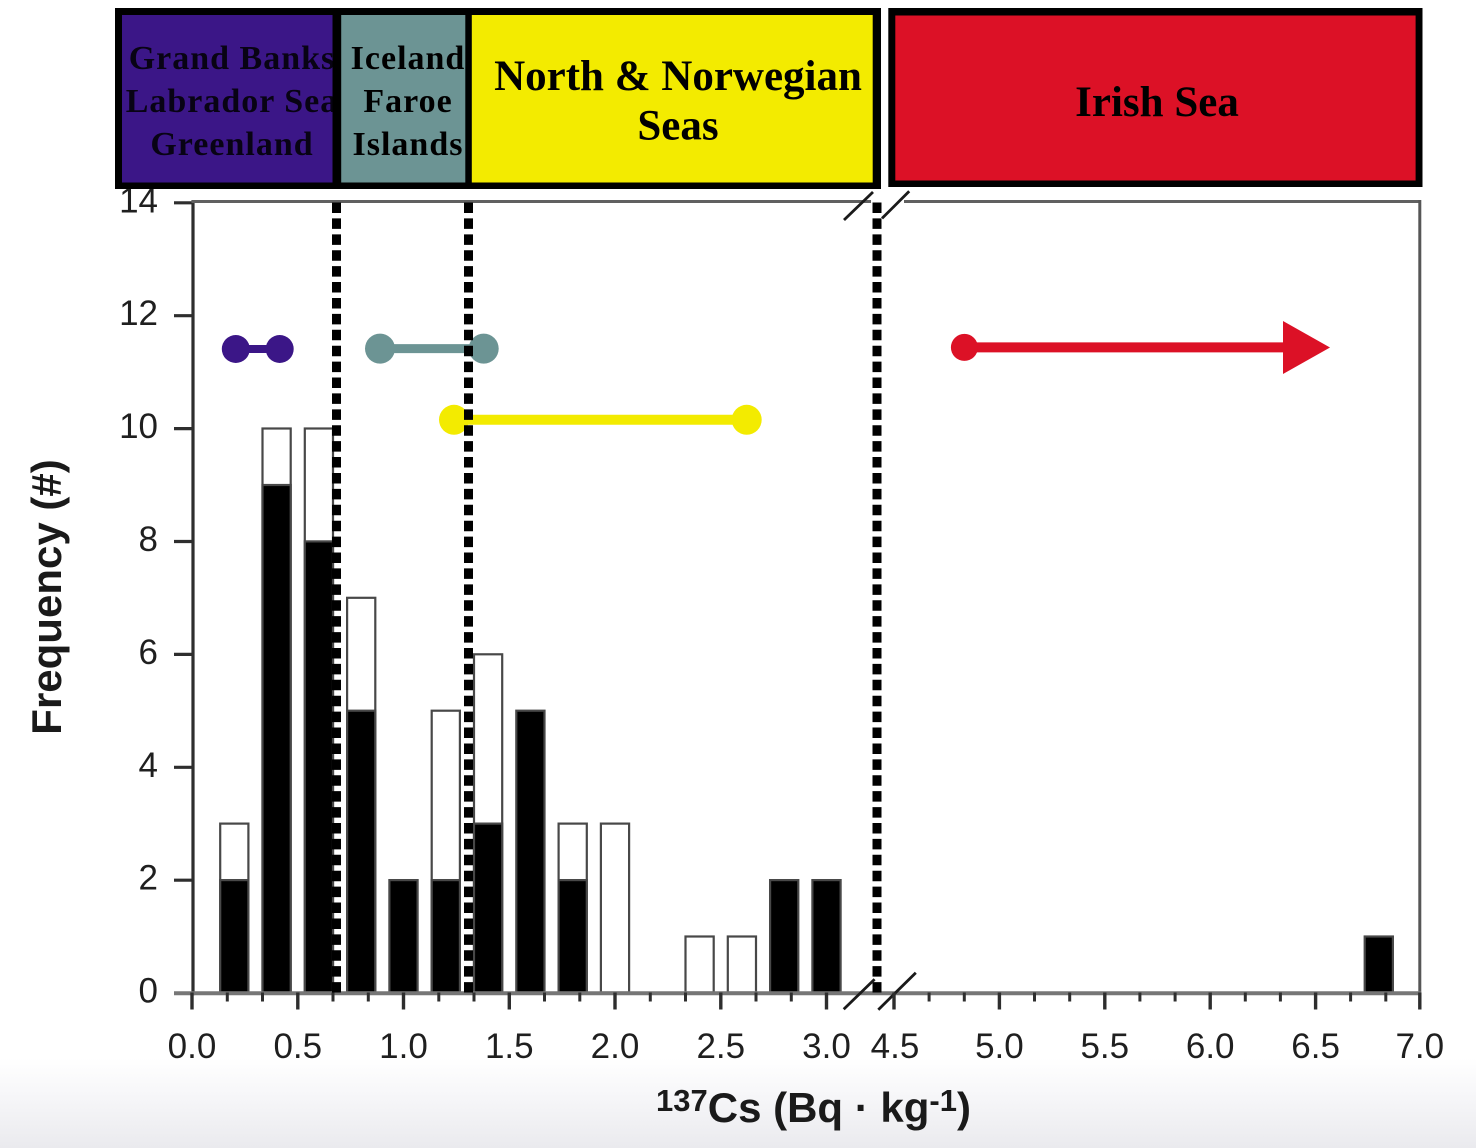  Describe the element at coordinates (895, 1046) in the screenshot. I see `svg-text: 4.5` at that location.